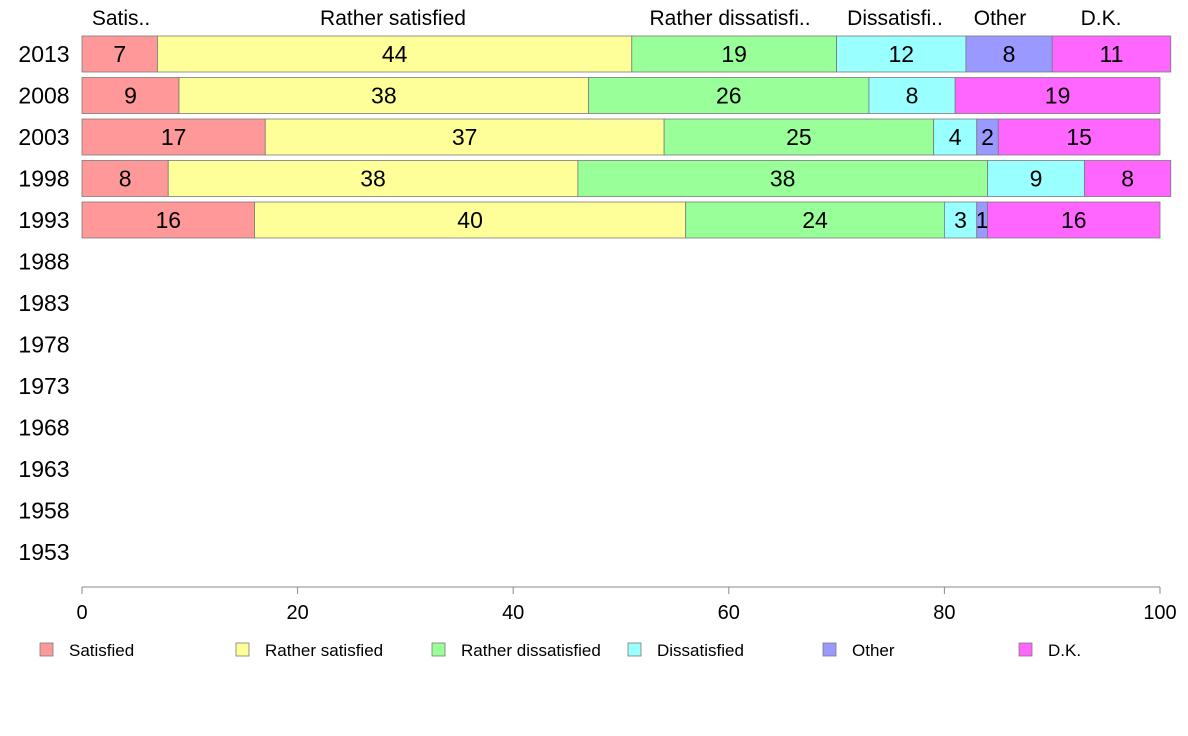 The height and width of the screenshot is (736, 1188). I want to click on data-label-2013-rather-satisfied: 44, so click(395, 54).